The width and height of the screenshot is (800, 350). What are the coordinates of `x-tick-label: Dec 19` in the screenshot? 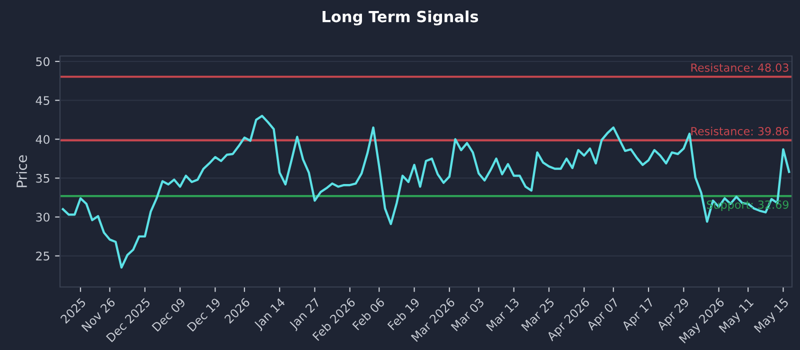 It's located at (204, 314).